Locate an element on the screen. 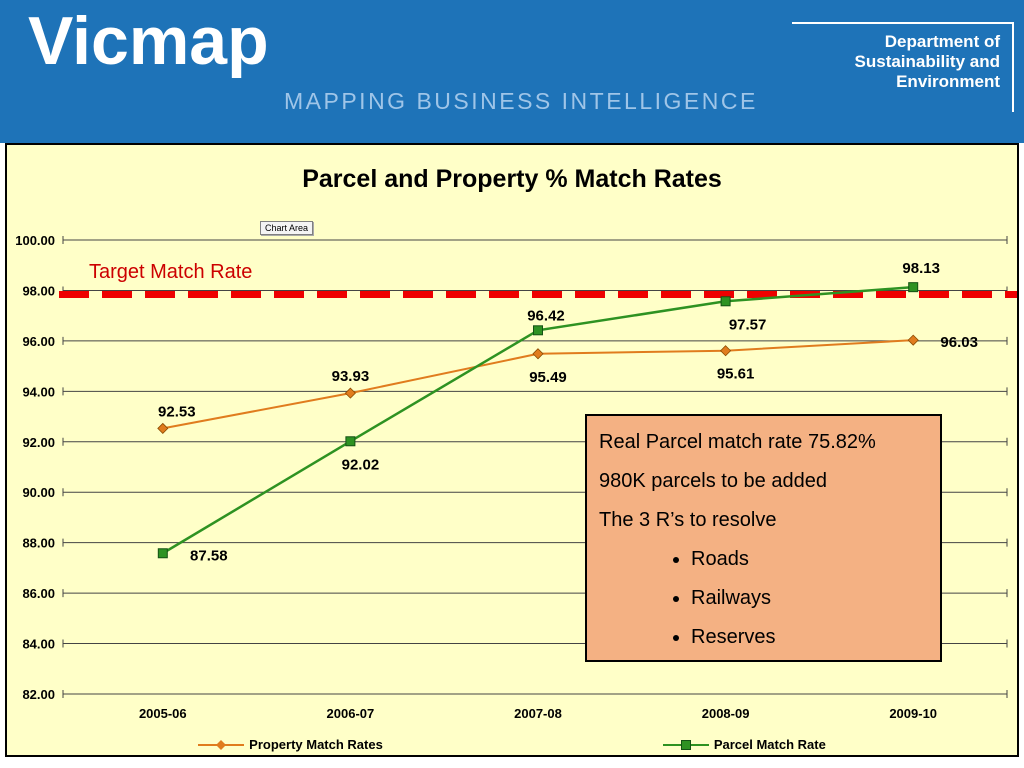 Image resolution: width=1024 pixels, height=768 pixels. chart-area-tooltip: Chart Area is located at coordinates (287, 228).